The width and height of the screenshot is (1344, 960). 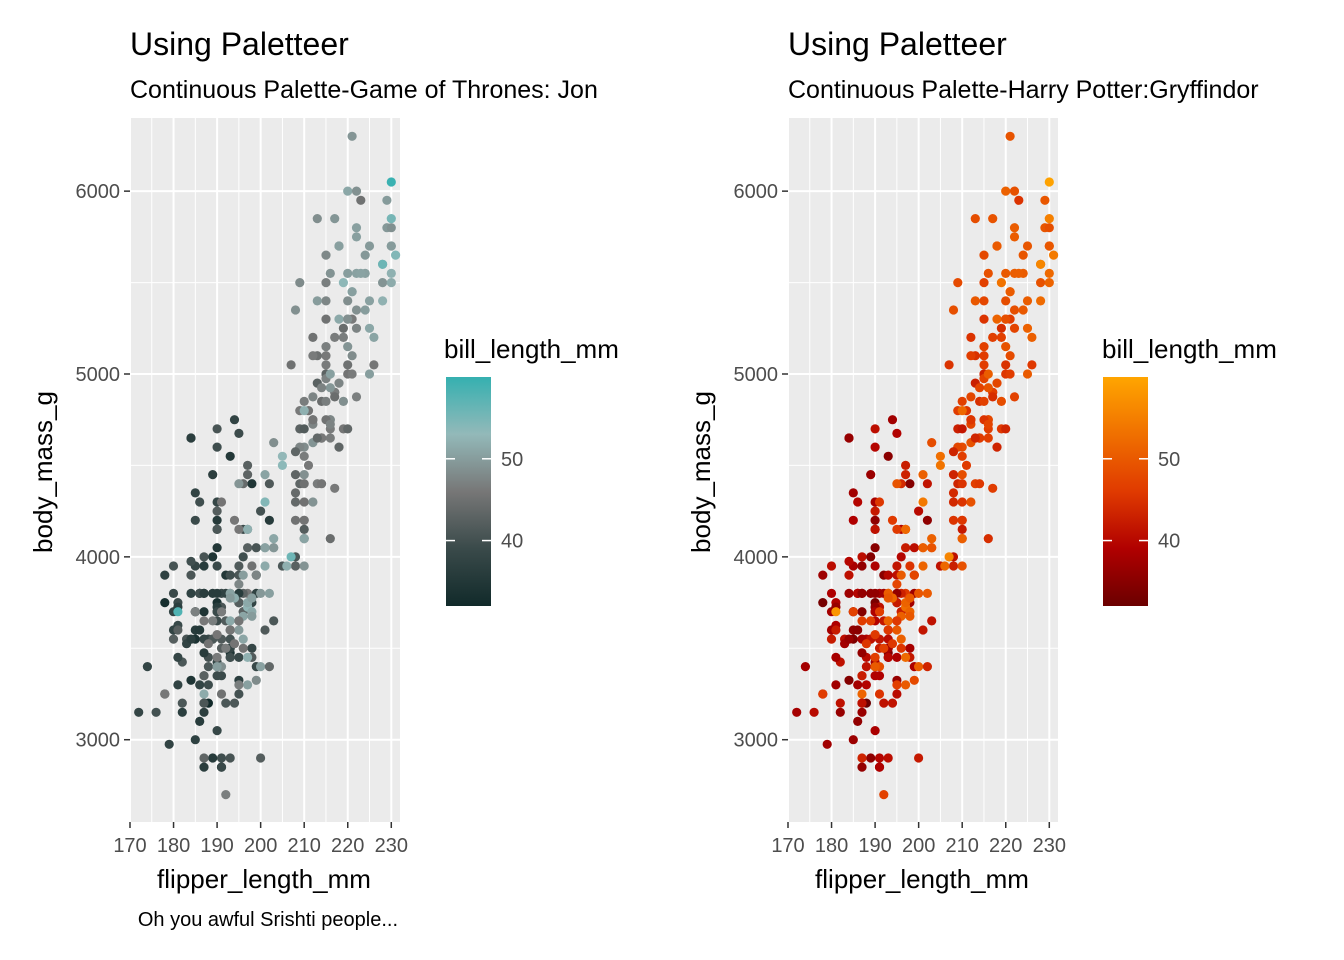 What do you see at coordinates (922, 470) in the screenshot?
I see `gridlines-right` at bounding box center [922, 470].